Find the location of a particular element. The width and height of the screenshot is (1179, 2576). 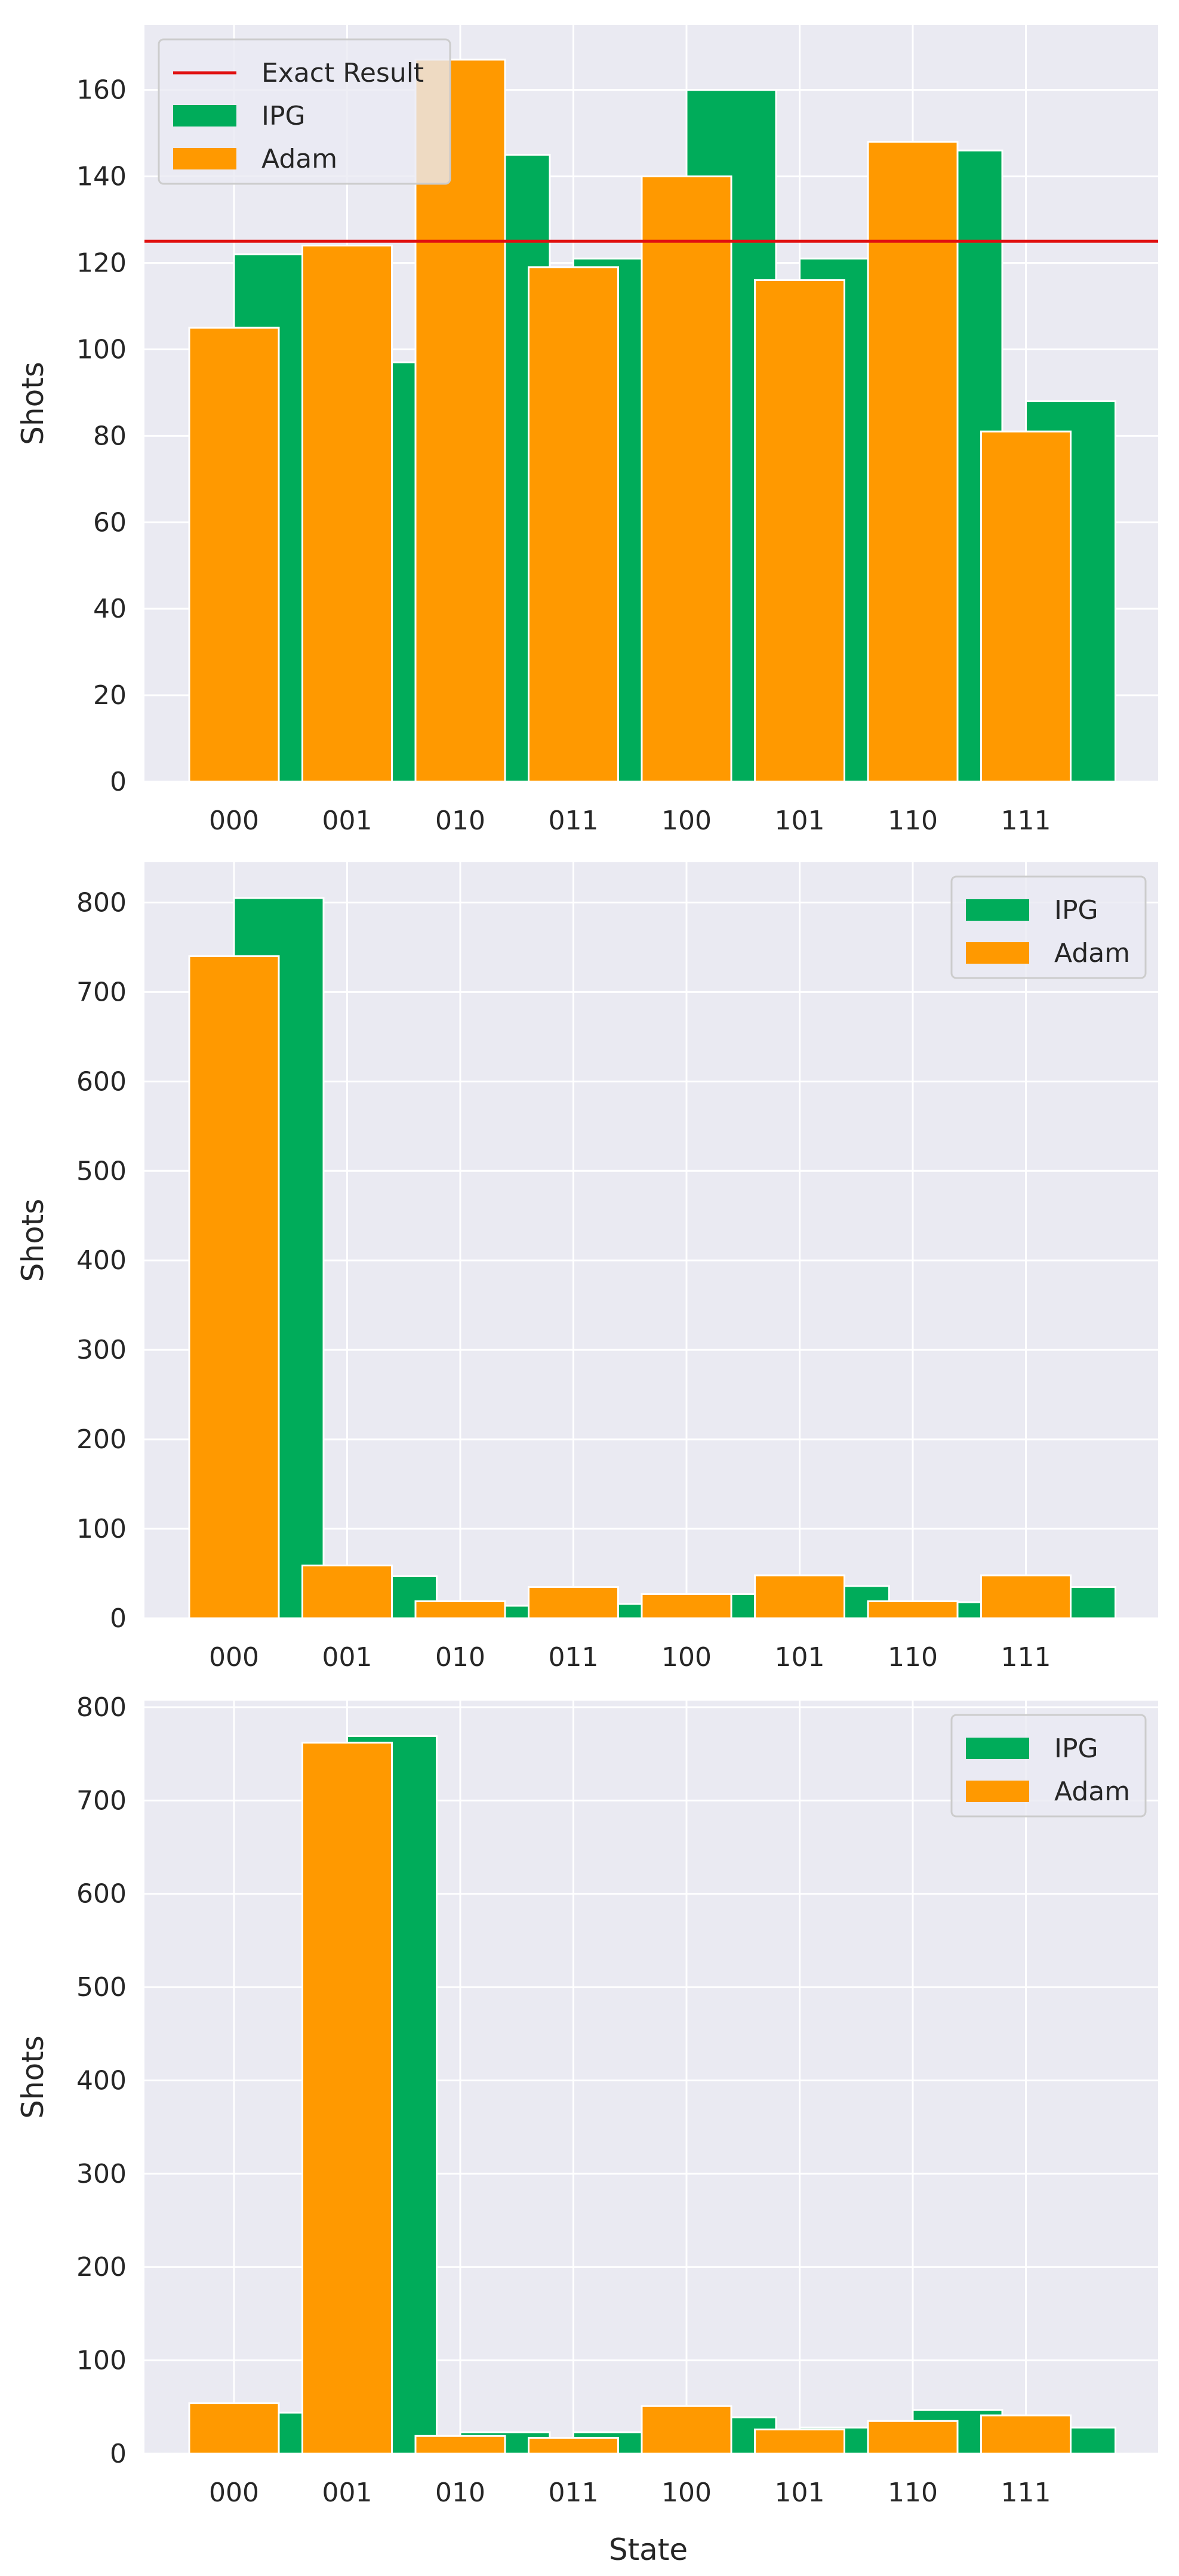

y-tick-label: 20 is located at coordinates (110, 696).